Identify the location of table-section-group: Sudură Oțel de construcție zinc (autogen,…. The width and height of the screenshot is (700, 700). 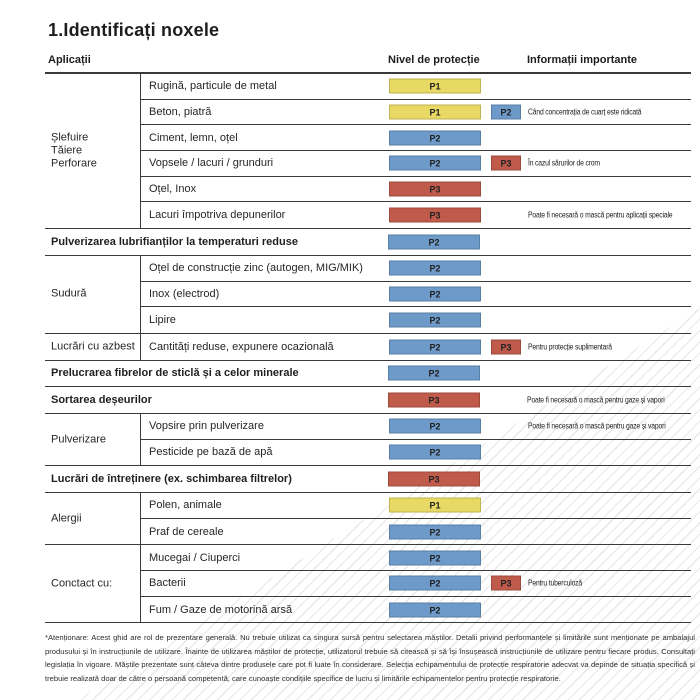
(368, 294).